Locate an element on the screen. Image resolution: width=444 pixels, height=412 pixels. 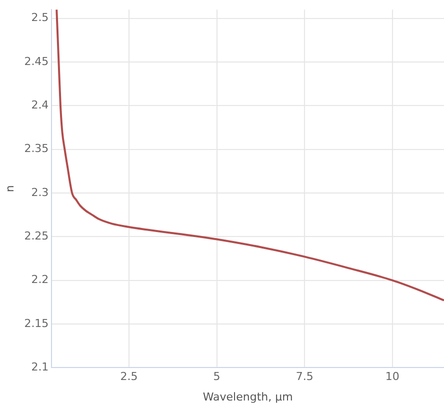
y-tick-label: 2.2 is located at coordinates (40, 279).